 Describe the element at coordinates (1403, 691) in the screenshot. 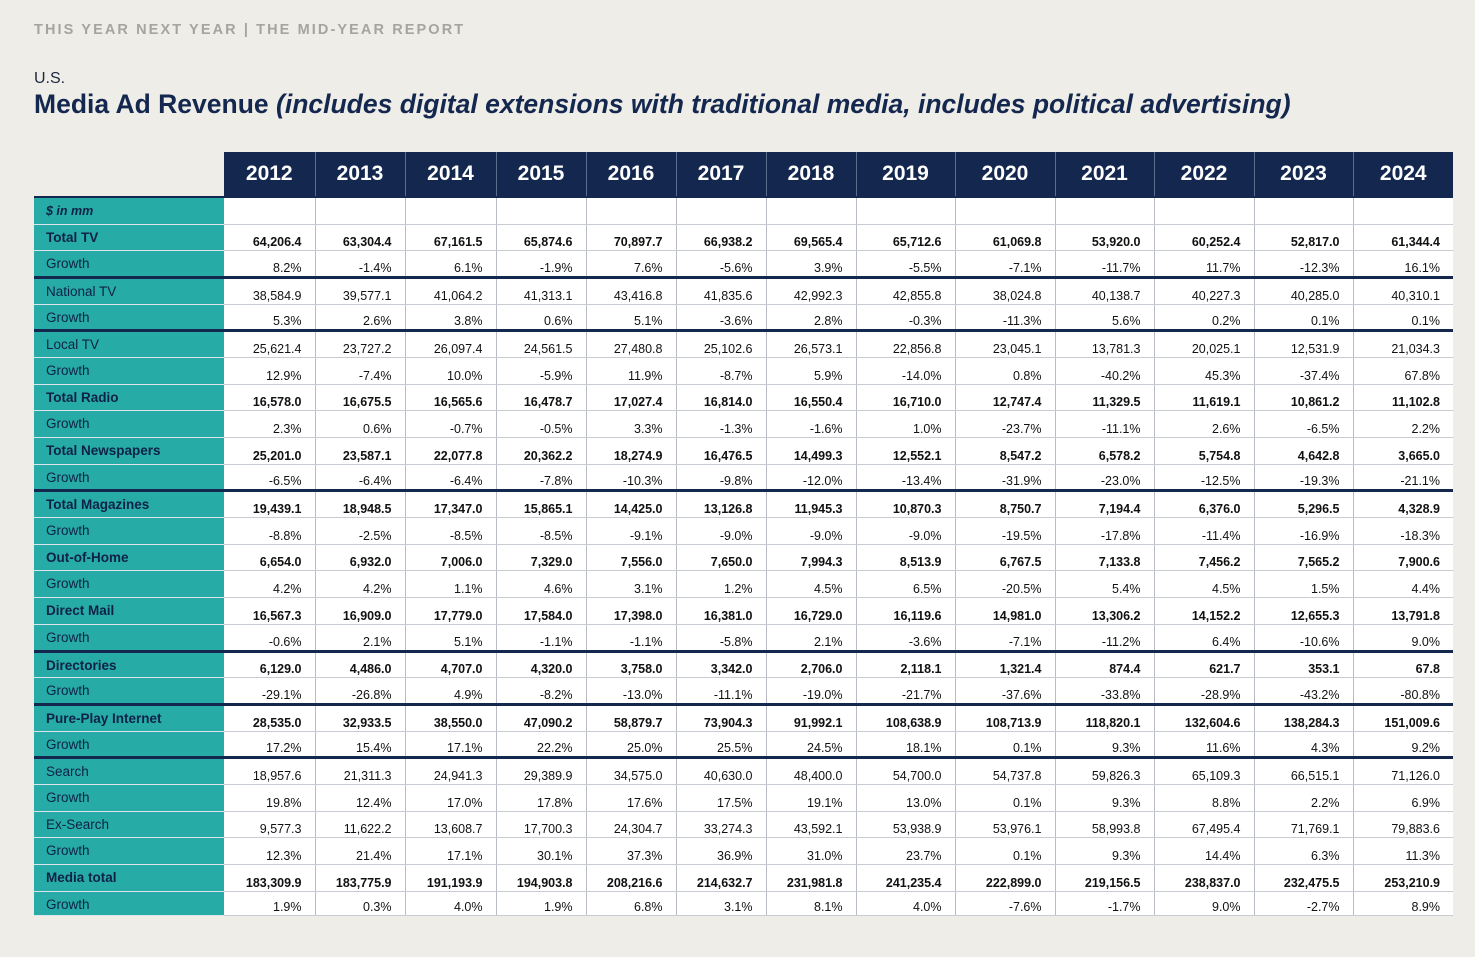

I see `table-cell: -80.8%` at that location.